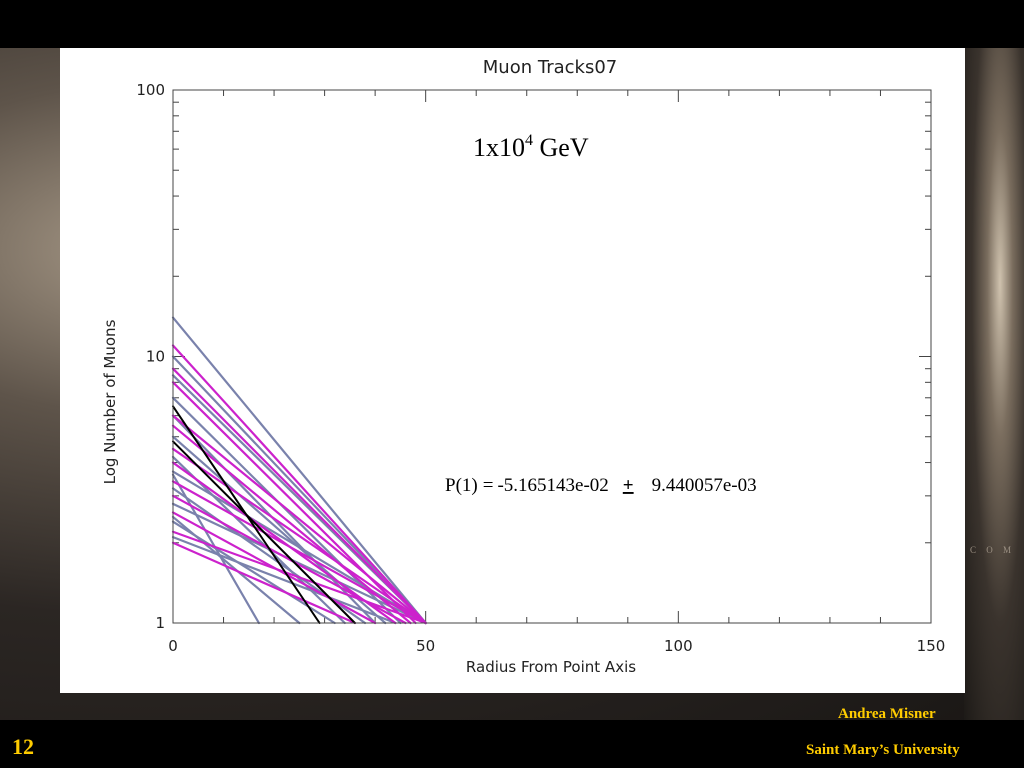 This screenshot has width=1024, height=768. I want to click on top-bar, so click(512, 24).